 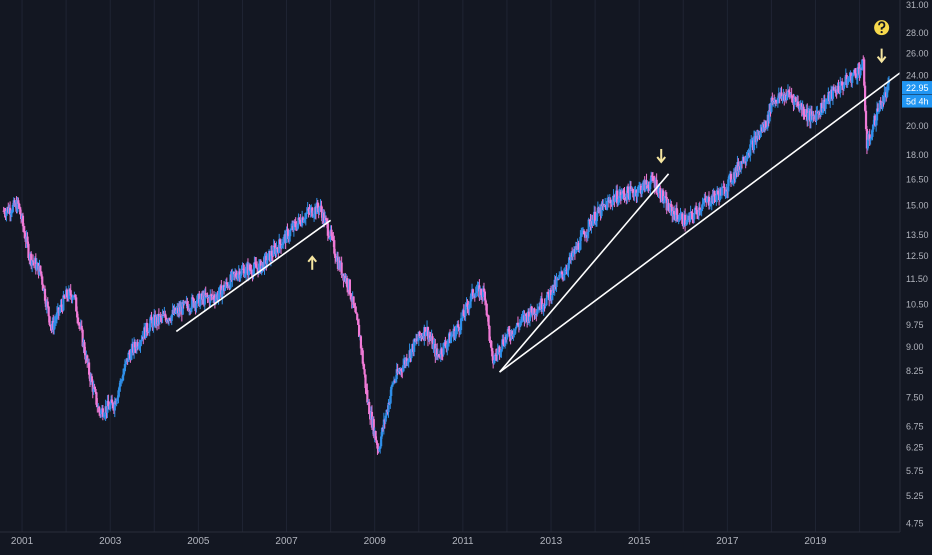 What do you see at coordinates (915, 325) in the screenshot?
I see `y-tick-label: 9.75` at bounding box center [915, 325].